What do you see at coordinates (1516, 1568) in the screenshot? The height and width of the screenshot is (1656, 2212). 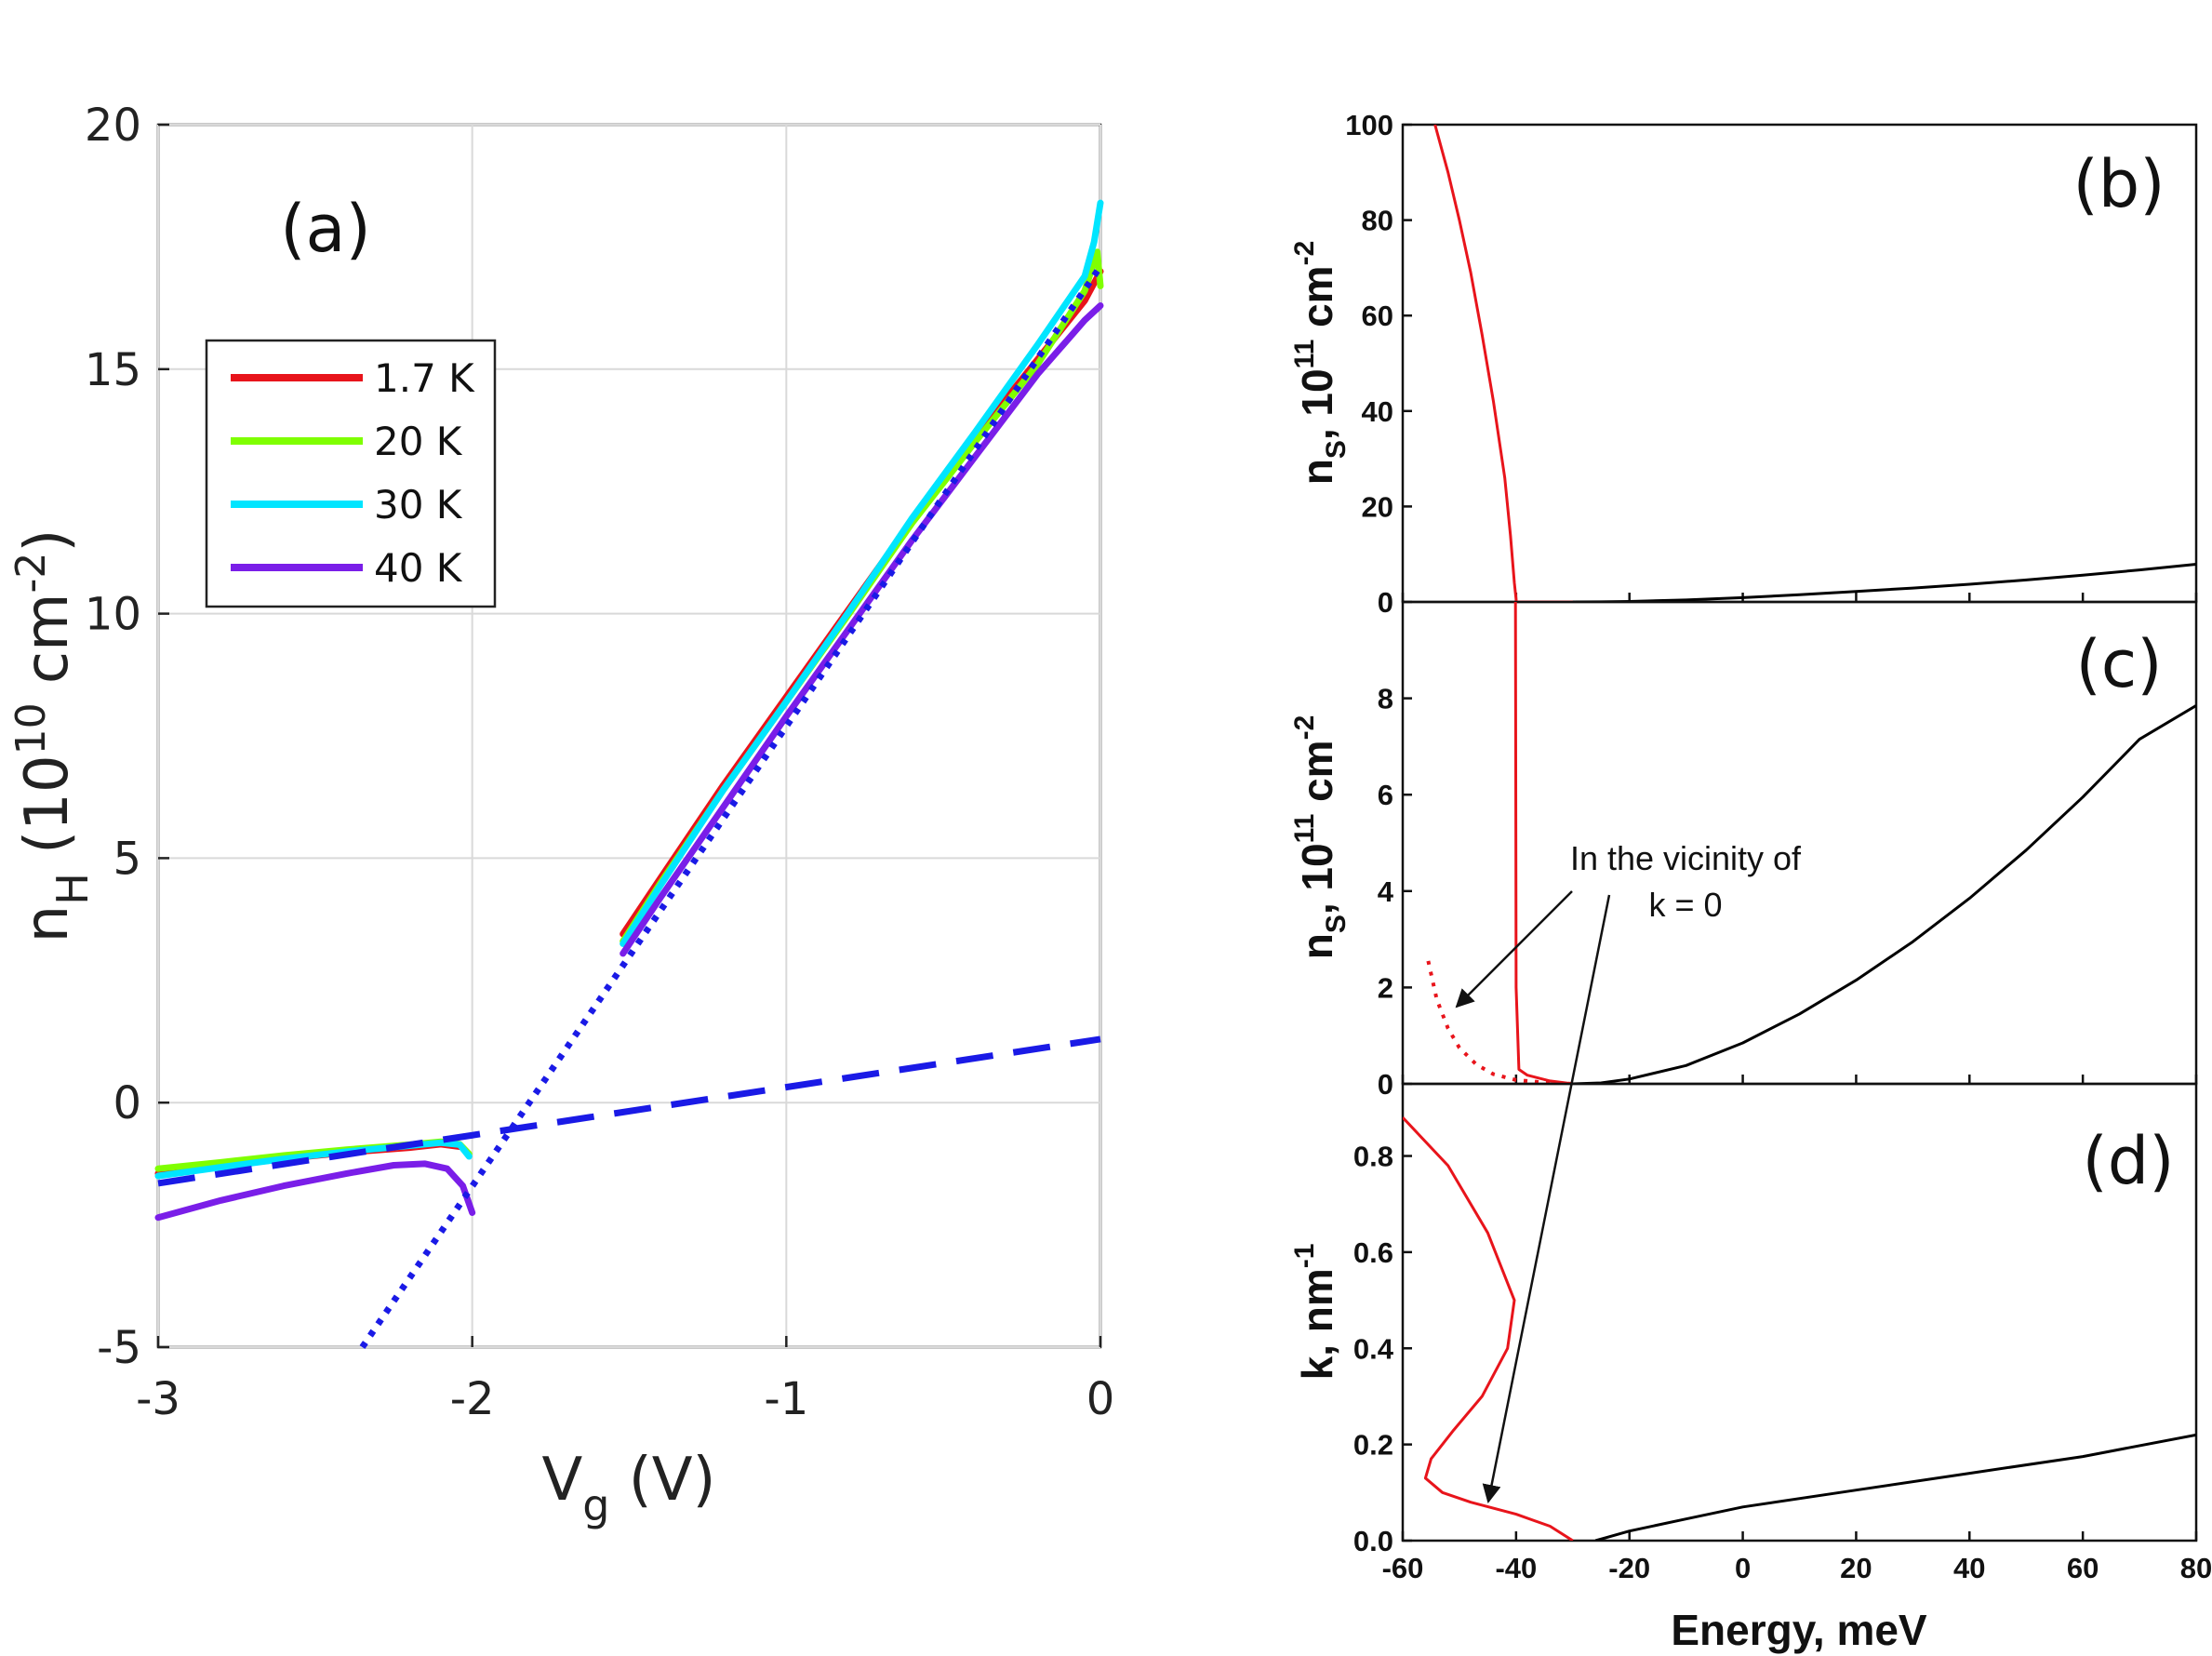 I see `x-tick-label: -40` at bounding box center [1516, 1568].